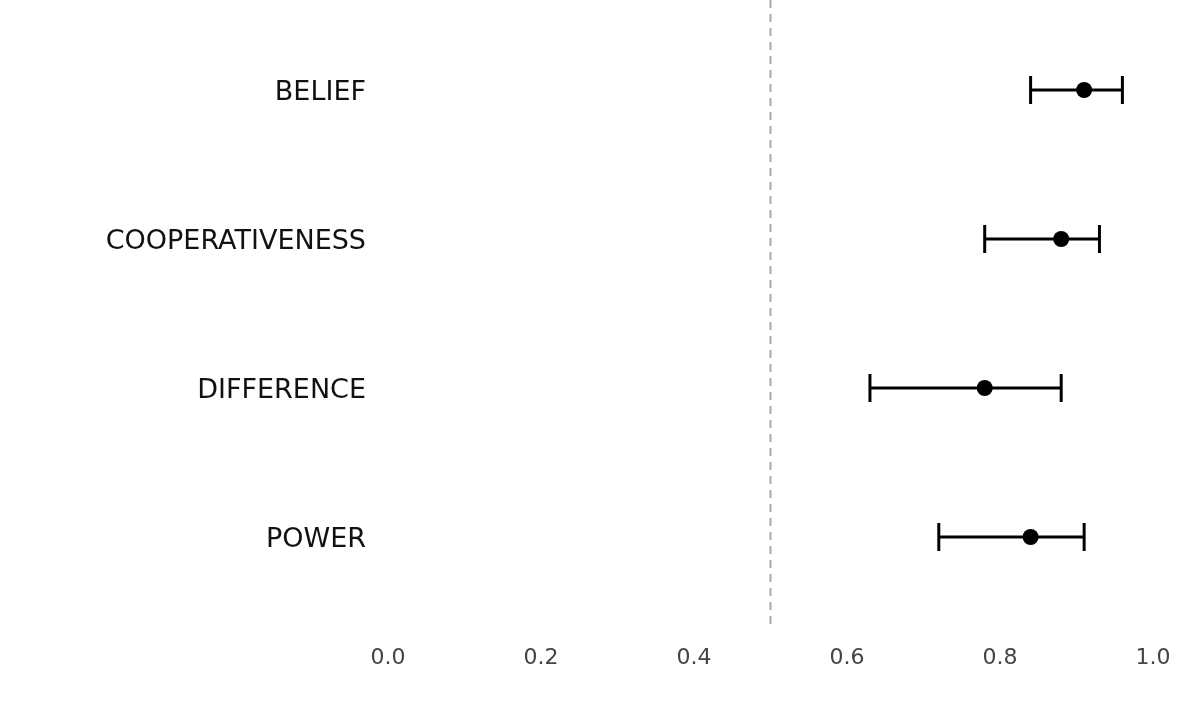 This screenshot has width=1200, height=709. Describe the element at coordinates (1000, 656) in the screenshot. I see `x-tick-label: 0.8` at that location.